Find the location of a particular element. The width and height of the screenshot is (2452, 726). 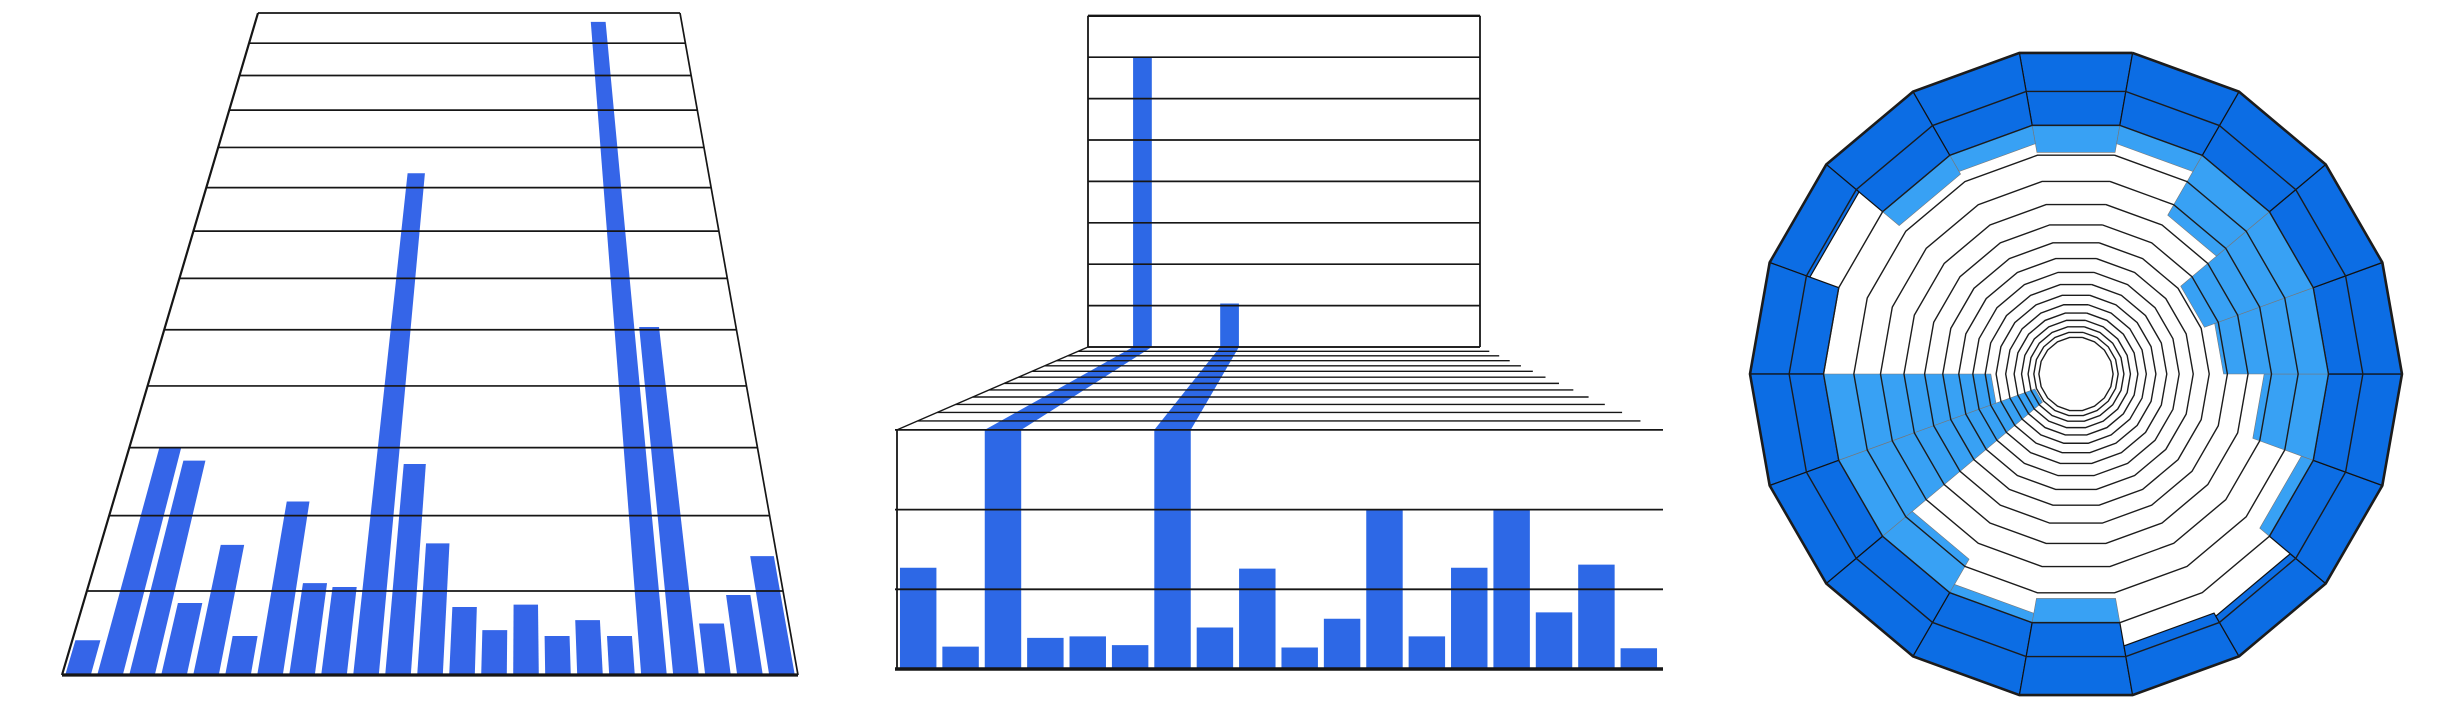

floor-left-edge is located at coordinates (992, 388).